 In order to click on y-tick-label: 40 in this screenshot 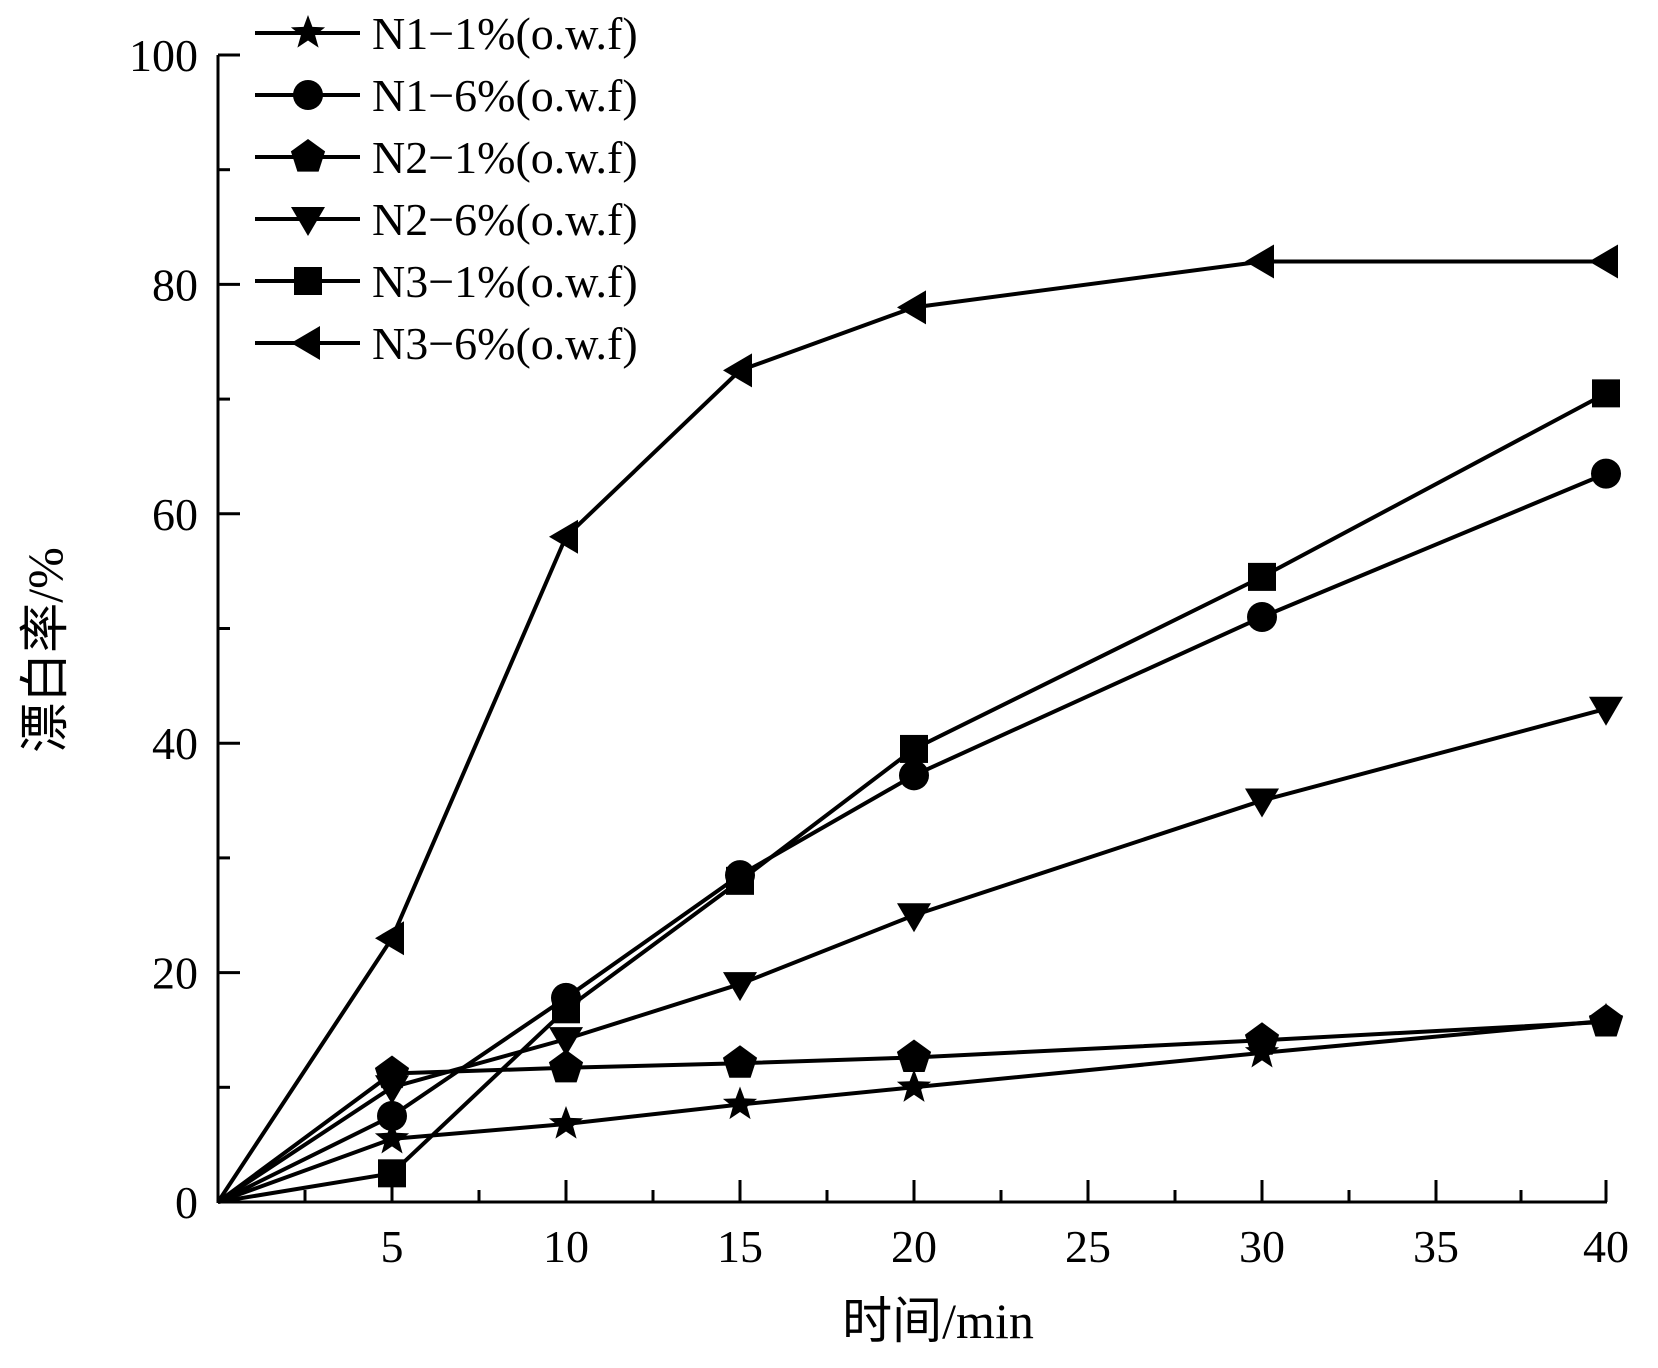, I will do `click(175, 743)`.